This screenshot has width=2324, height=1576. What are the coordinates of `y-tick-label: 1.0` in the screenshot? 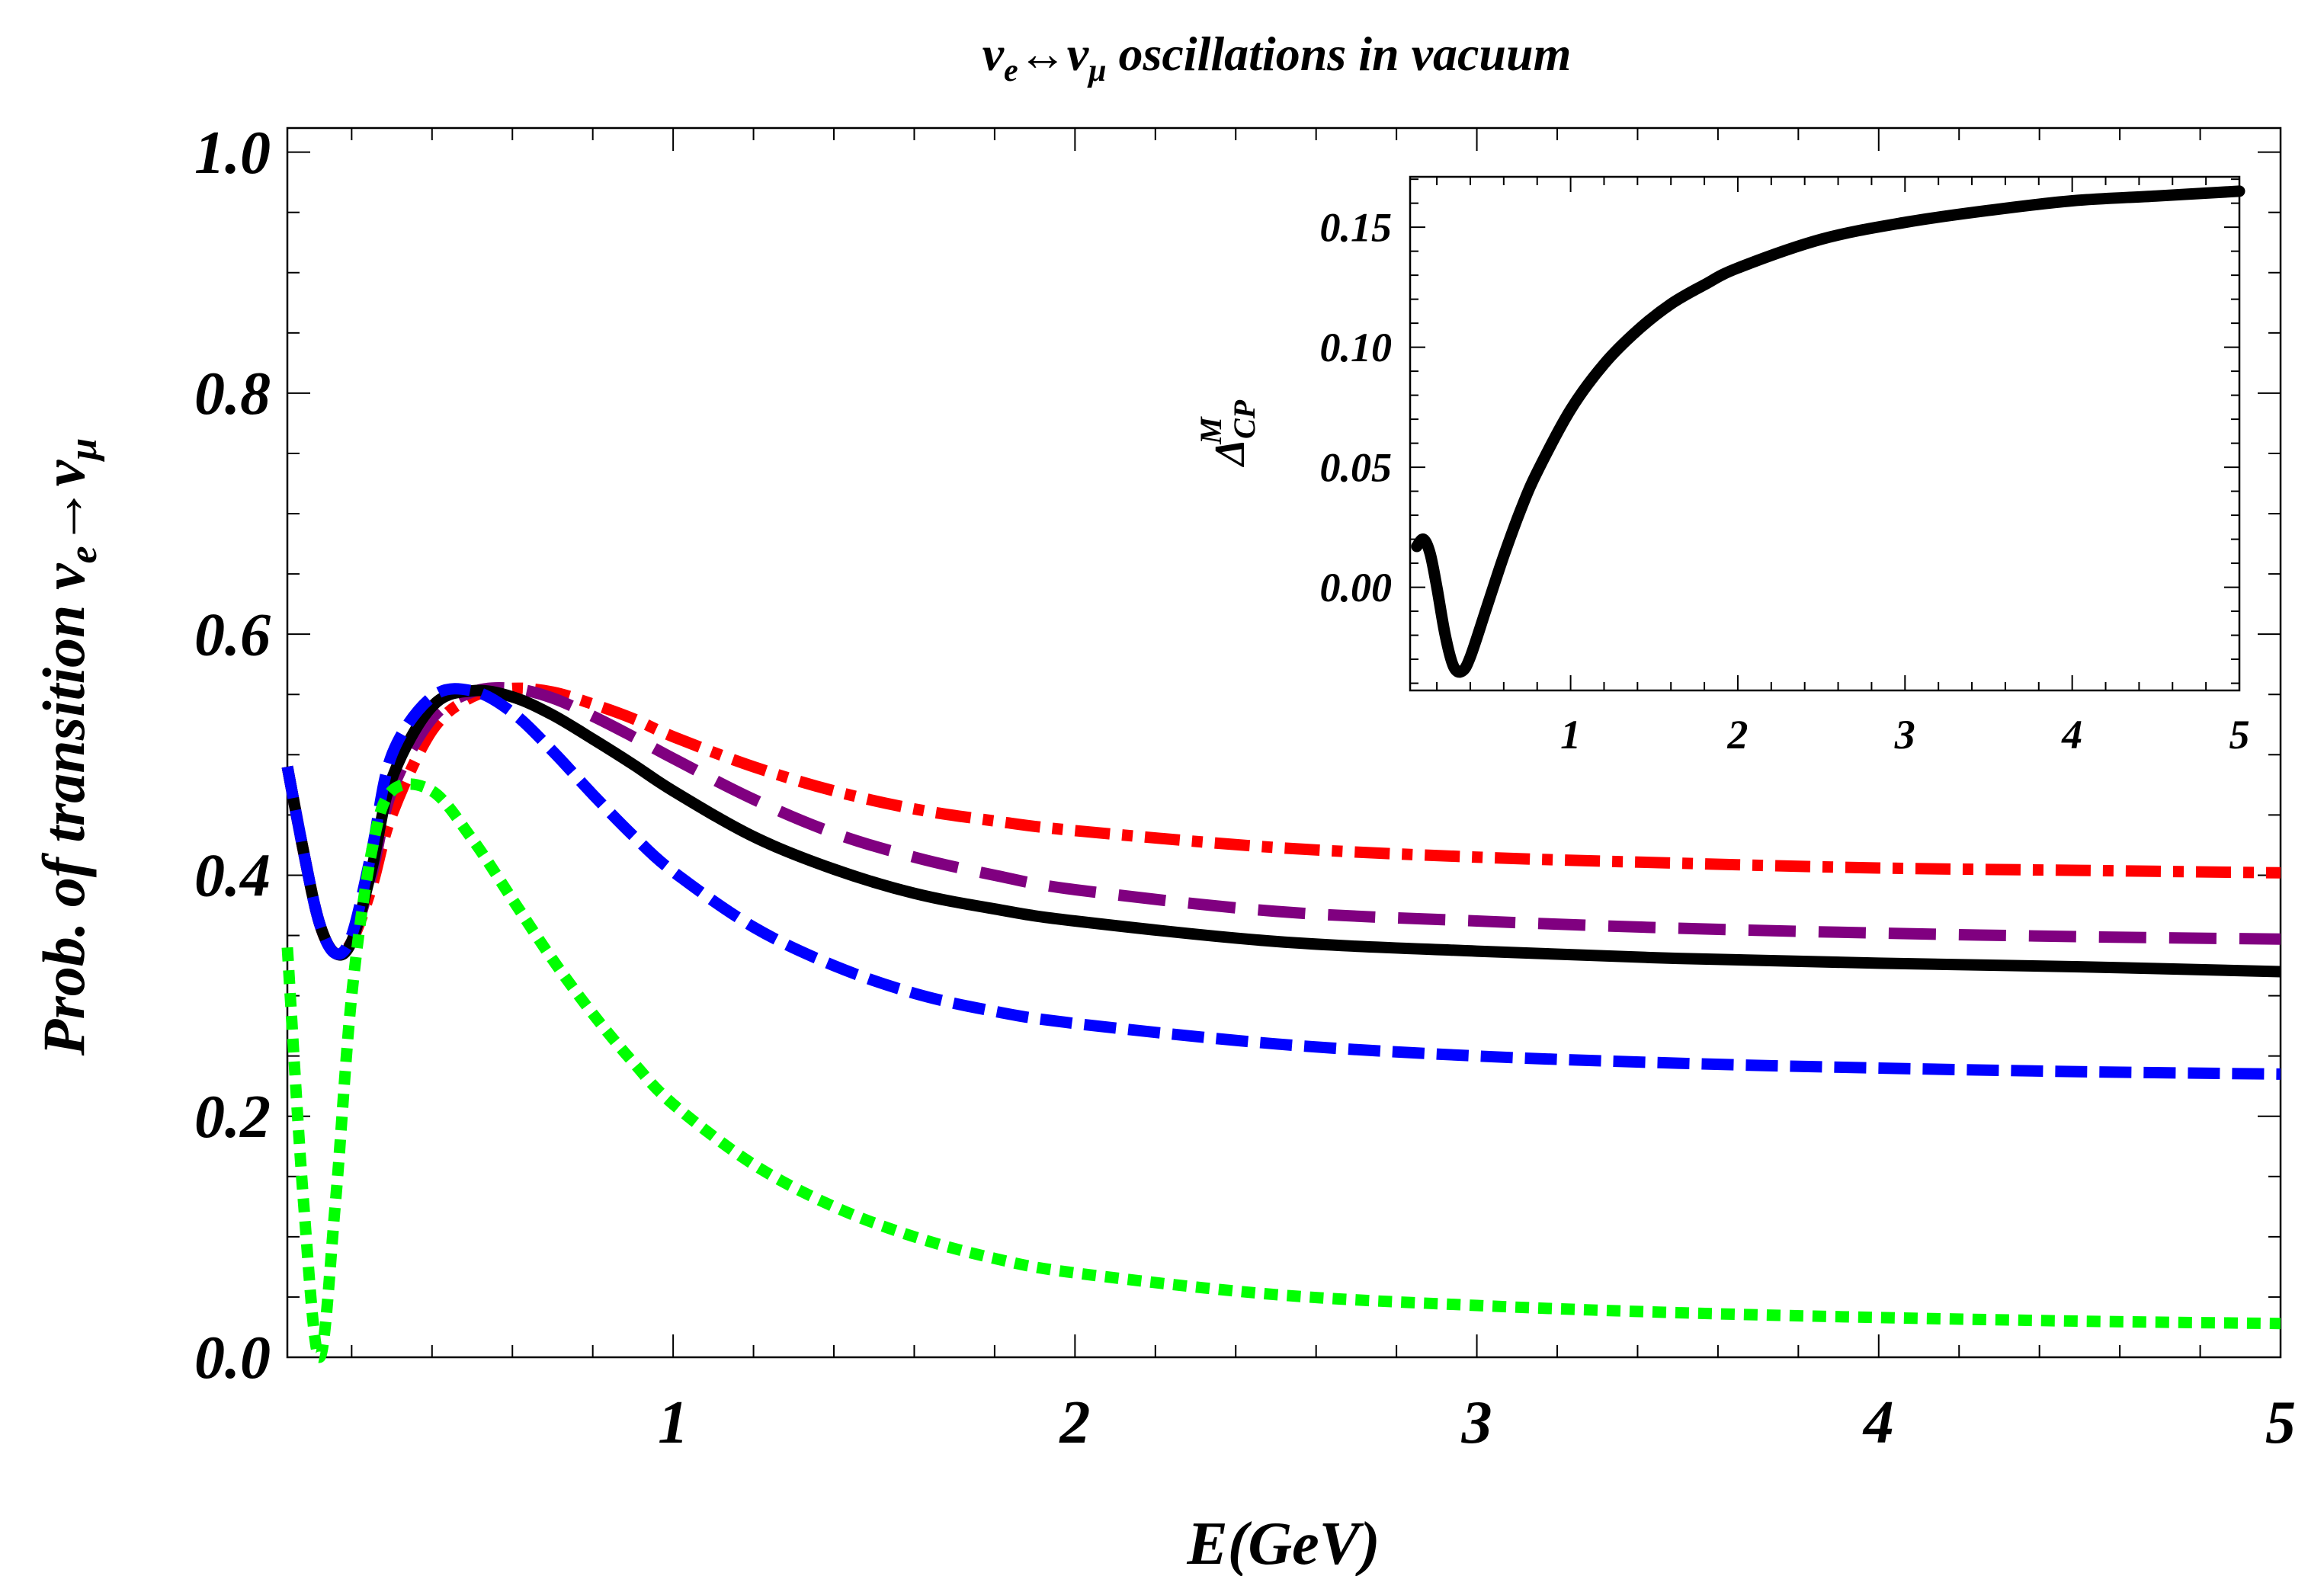 It's located at (232, 153).